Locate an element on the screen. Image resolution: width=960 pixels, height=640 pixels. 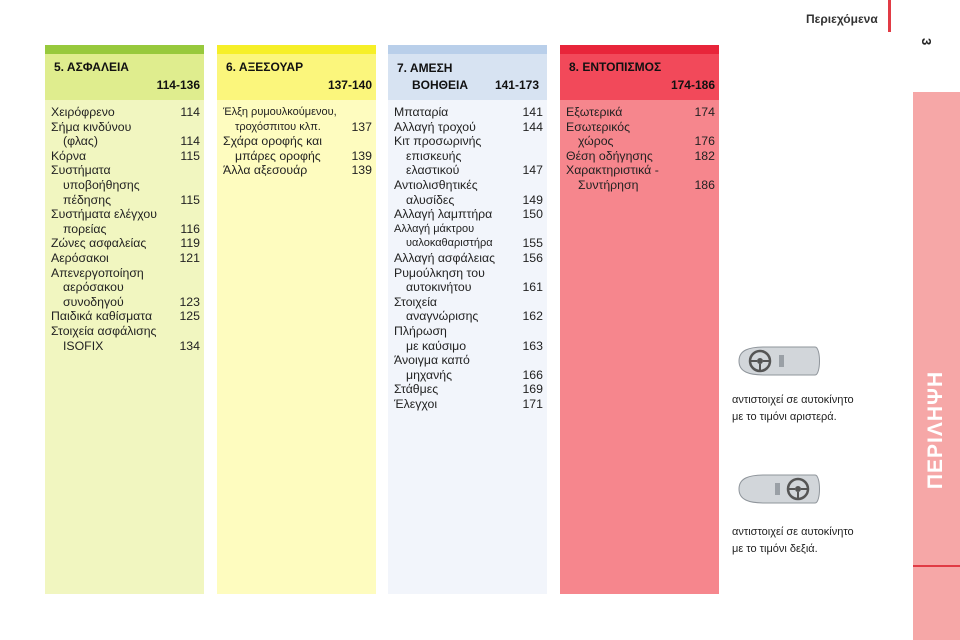
toc-entry: Κόρνα 115 is located at coordinates (125, 156).